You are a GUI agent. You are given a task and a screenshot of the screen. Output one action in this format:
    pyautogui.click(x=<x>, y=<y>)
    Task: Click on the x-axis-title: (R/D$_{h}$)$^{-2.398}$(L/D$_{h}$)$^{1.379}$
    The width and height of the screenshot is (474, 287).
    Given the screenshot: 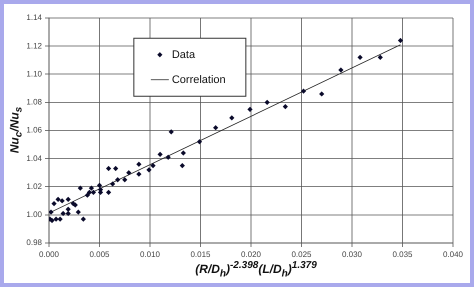 What is the action you would take?
    pyautogui.click(x=256, y=270)
    